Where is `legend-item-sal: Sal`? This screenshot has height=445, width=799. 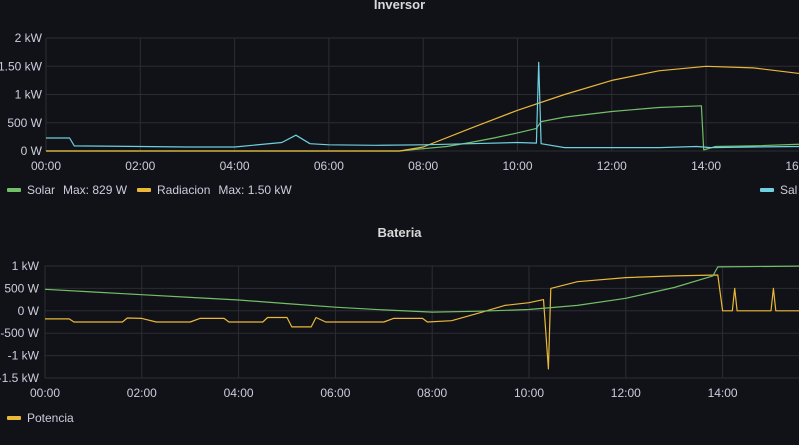
legend-item-sal: Sal is located at coordinates (778, 190).